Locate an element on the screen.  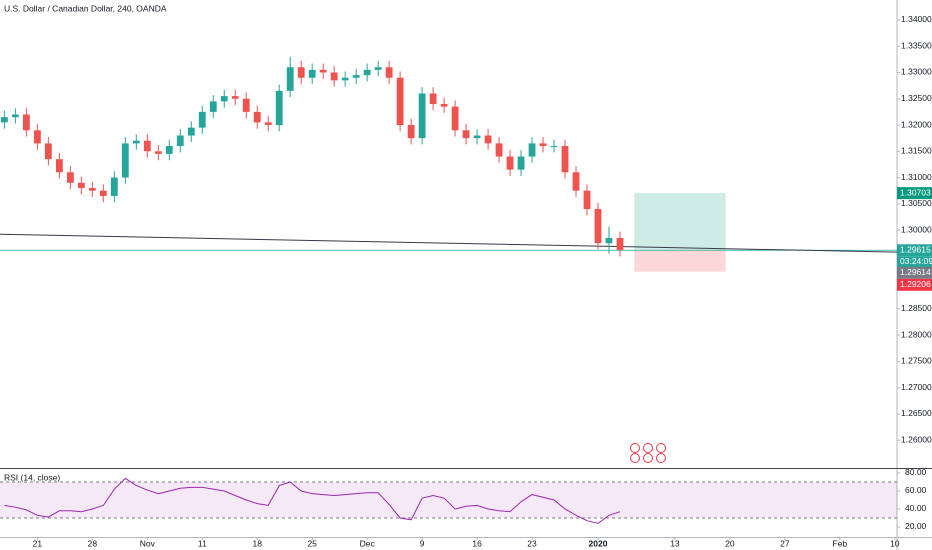
countdown-label: 03:24:09 is located at coordinates (916, 261).